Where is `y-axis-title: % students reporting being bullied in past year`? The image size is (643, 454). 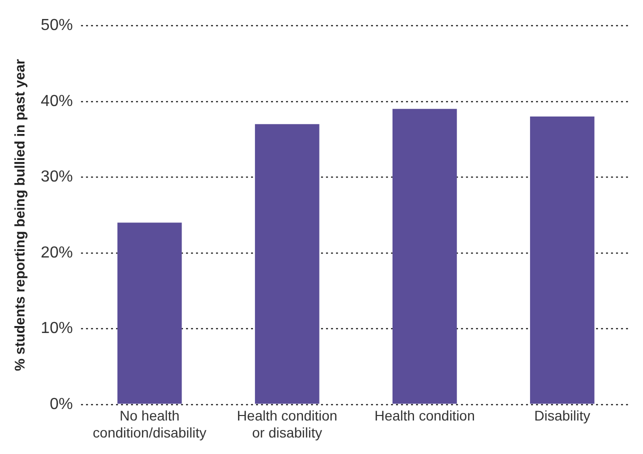 y-axis-title: % students reporting being bullied in past year is located at coordinates (19, 214).